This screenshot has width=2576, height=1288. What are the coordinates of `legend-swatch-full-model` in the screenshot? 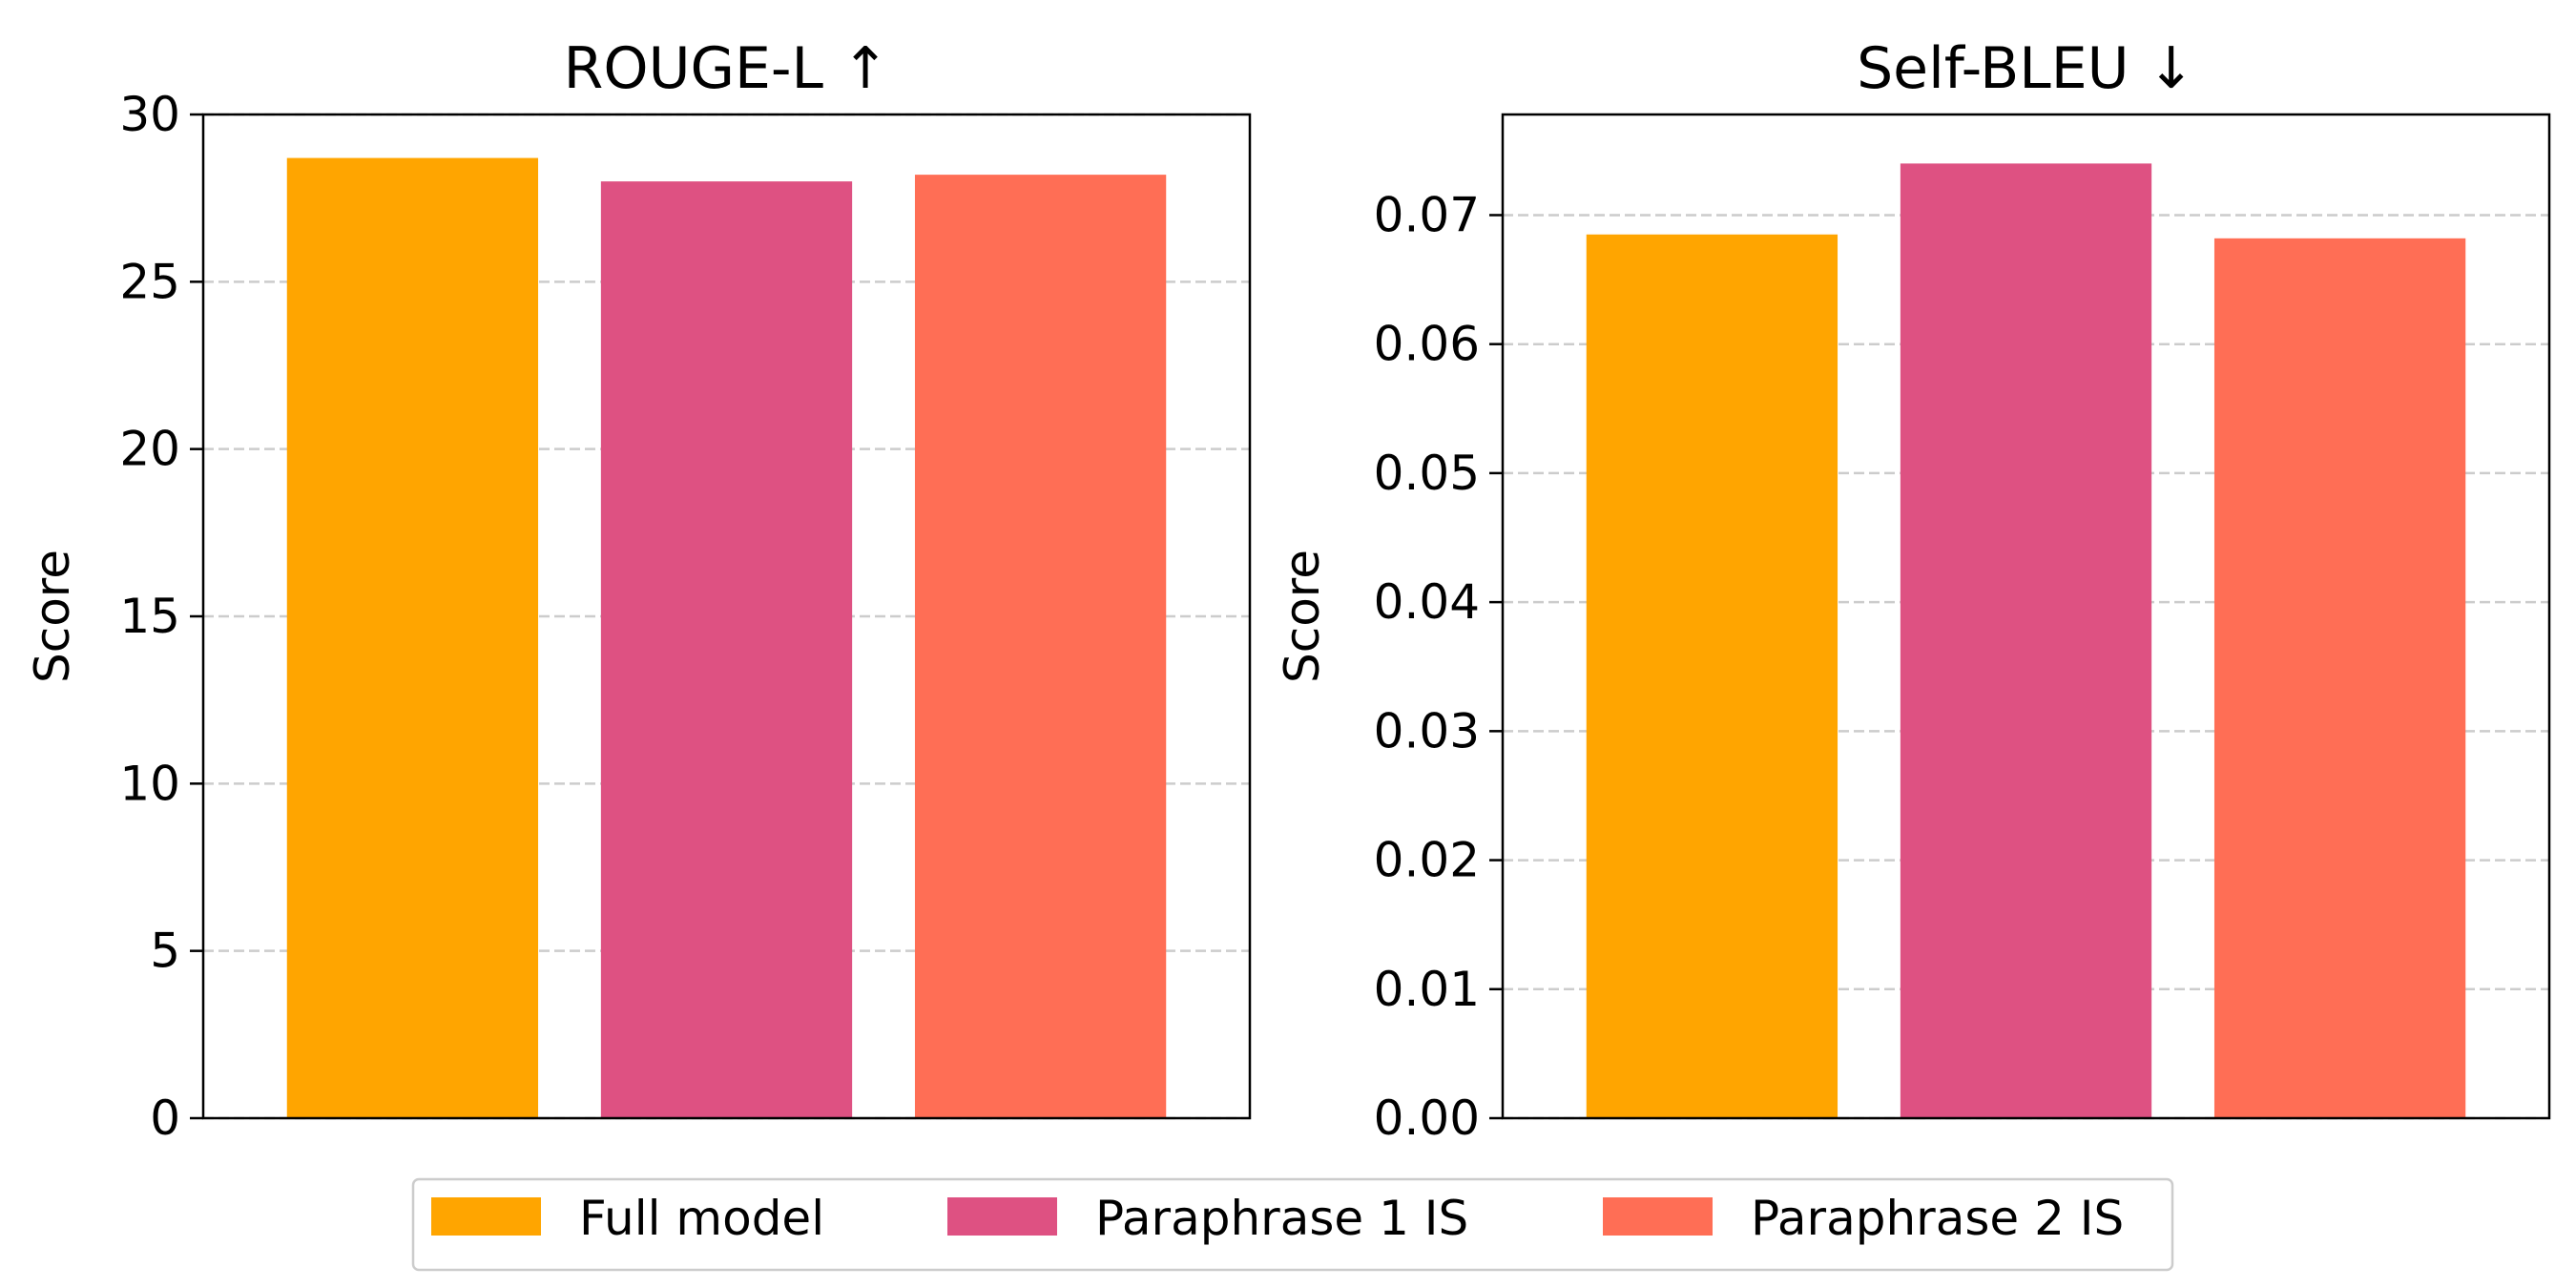 It's located at (486, 1216).